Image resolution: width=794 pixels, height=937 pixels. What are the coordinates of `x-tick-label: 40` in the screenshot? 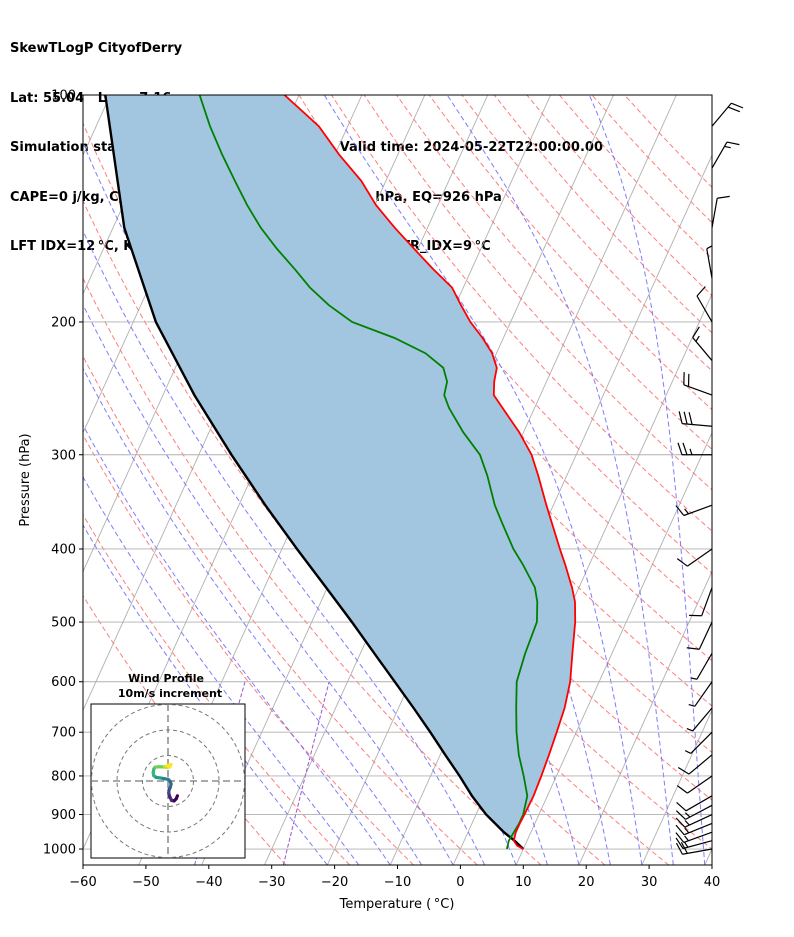 It's located at (712, 882).